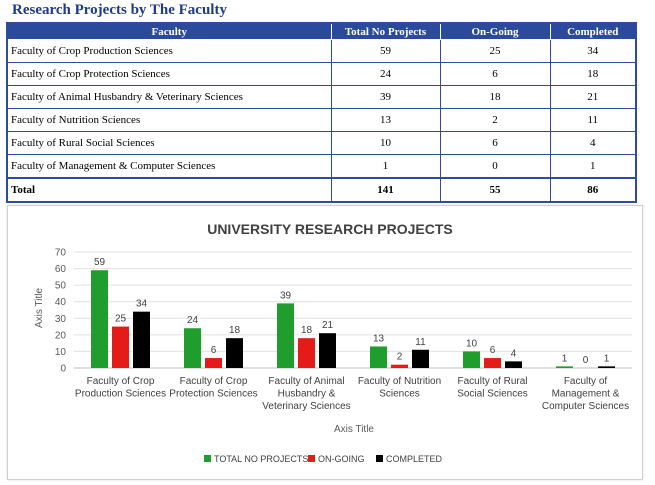 Image resolution: width=655 pixels, height=485 pixels. What do you see at coordinates (169, 120) in the screenshot?
I see `faculty-name-cell: Faculty of Nutrition Sciences` at bounding box center [169, 120].